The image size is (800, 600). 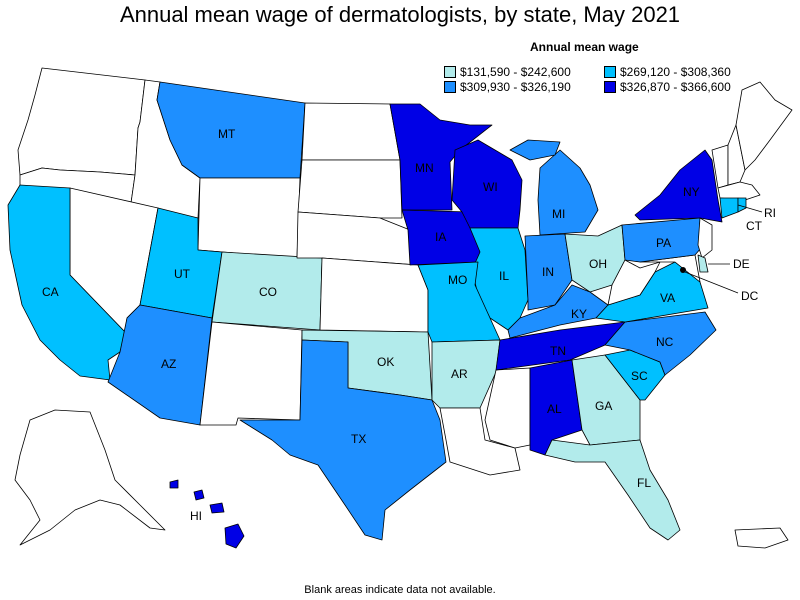 What do you see at coordinates (535, 150) in the screenshot?
I see `state-MI-upper` at bounding box center [535, 150].